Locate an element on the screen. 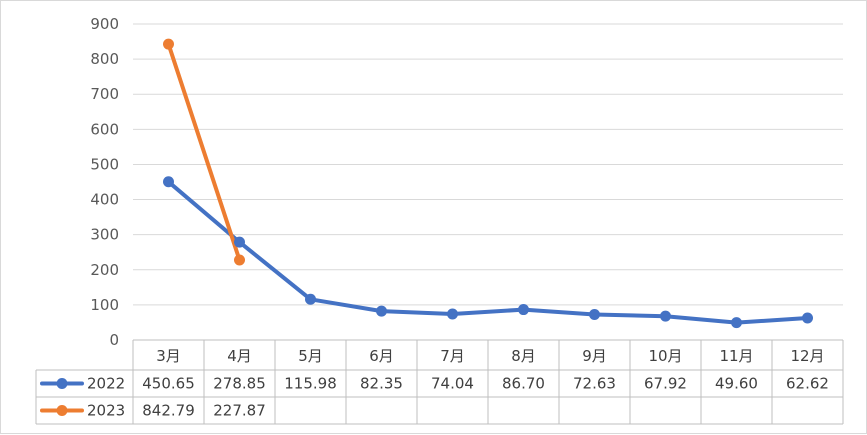 The image size is (867, 435). y-tick-label: 600 is located at coordinates (104, 129).